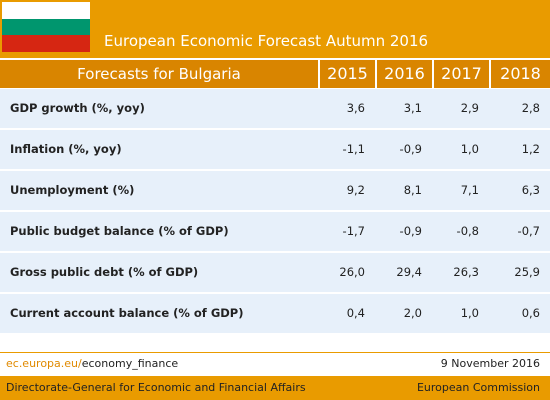  I want to click on column-header: 2017, so click(460, 74).